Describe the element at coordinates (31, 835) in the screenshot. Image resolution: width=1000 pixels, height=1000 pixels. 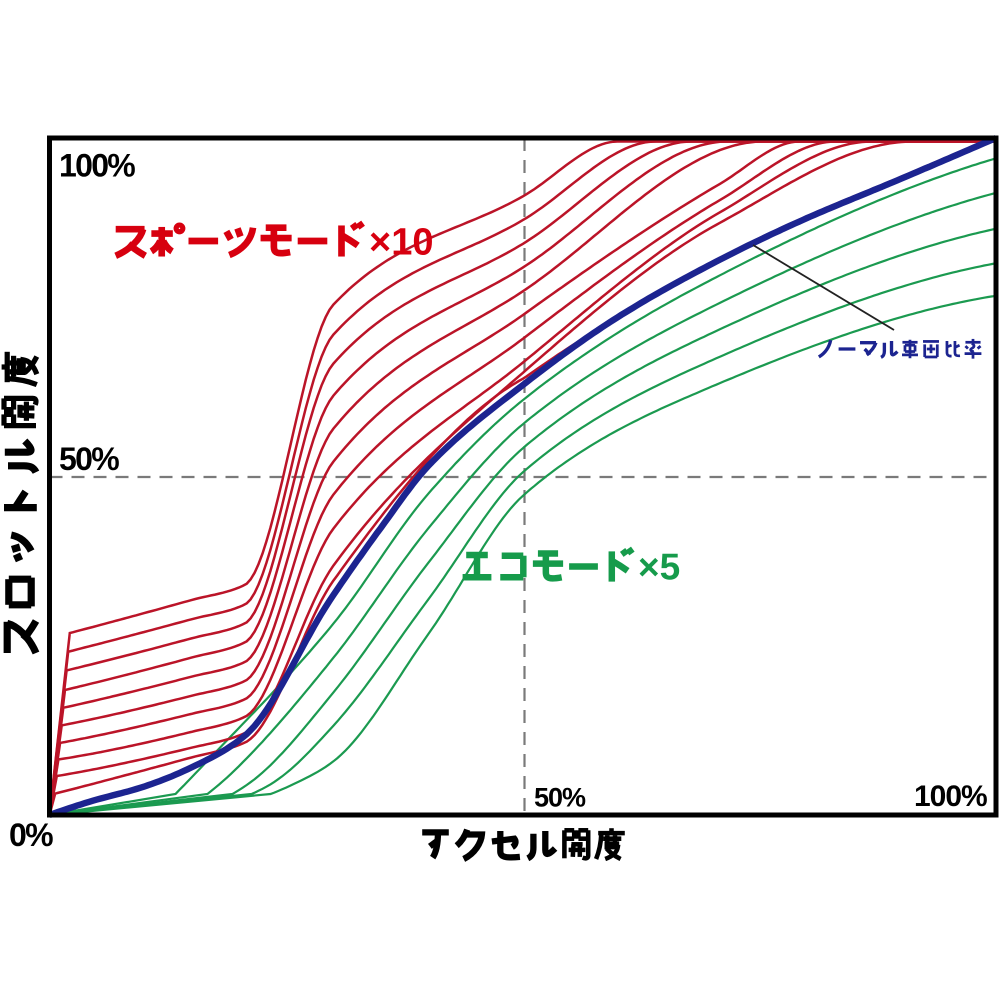
I see `svg-text: 0%` at that location.